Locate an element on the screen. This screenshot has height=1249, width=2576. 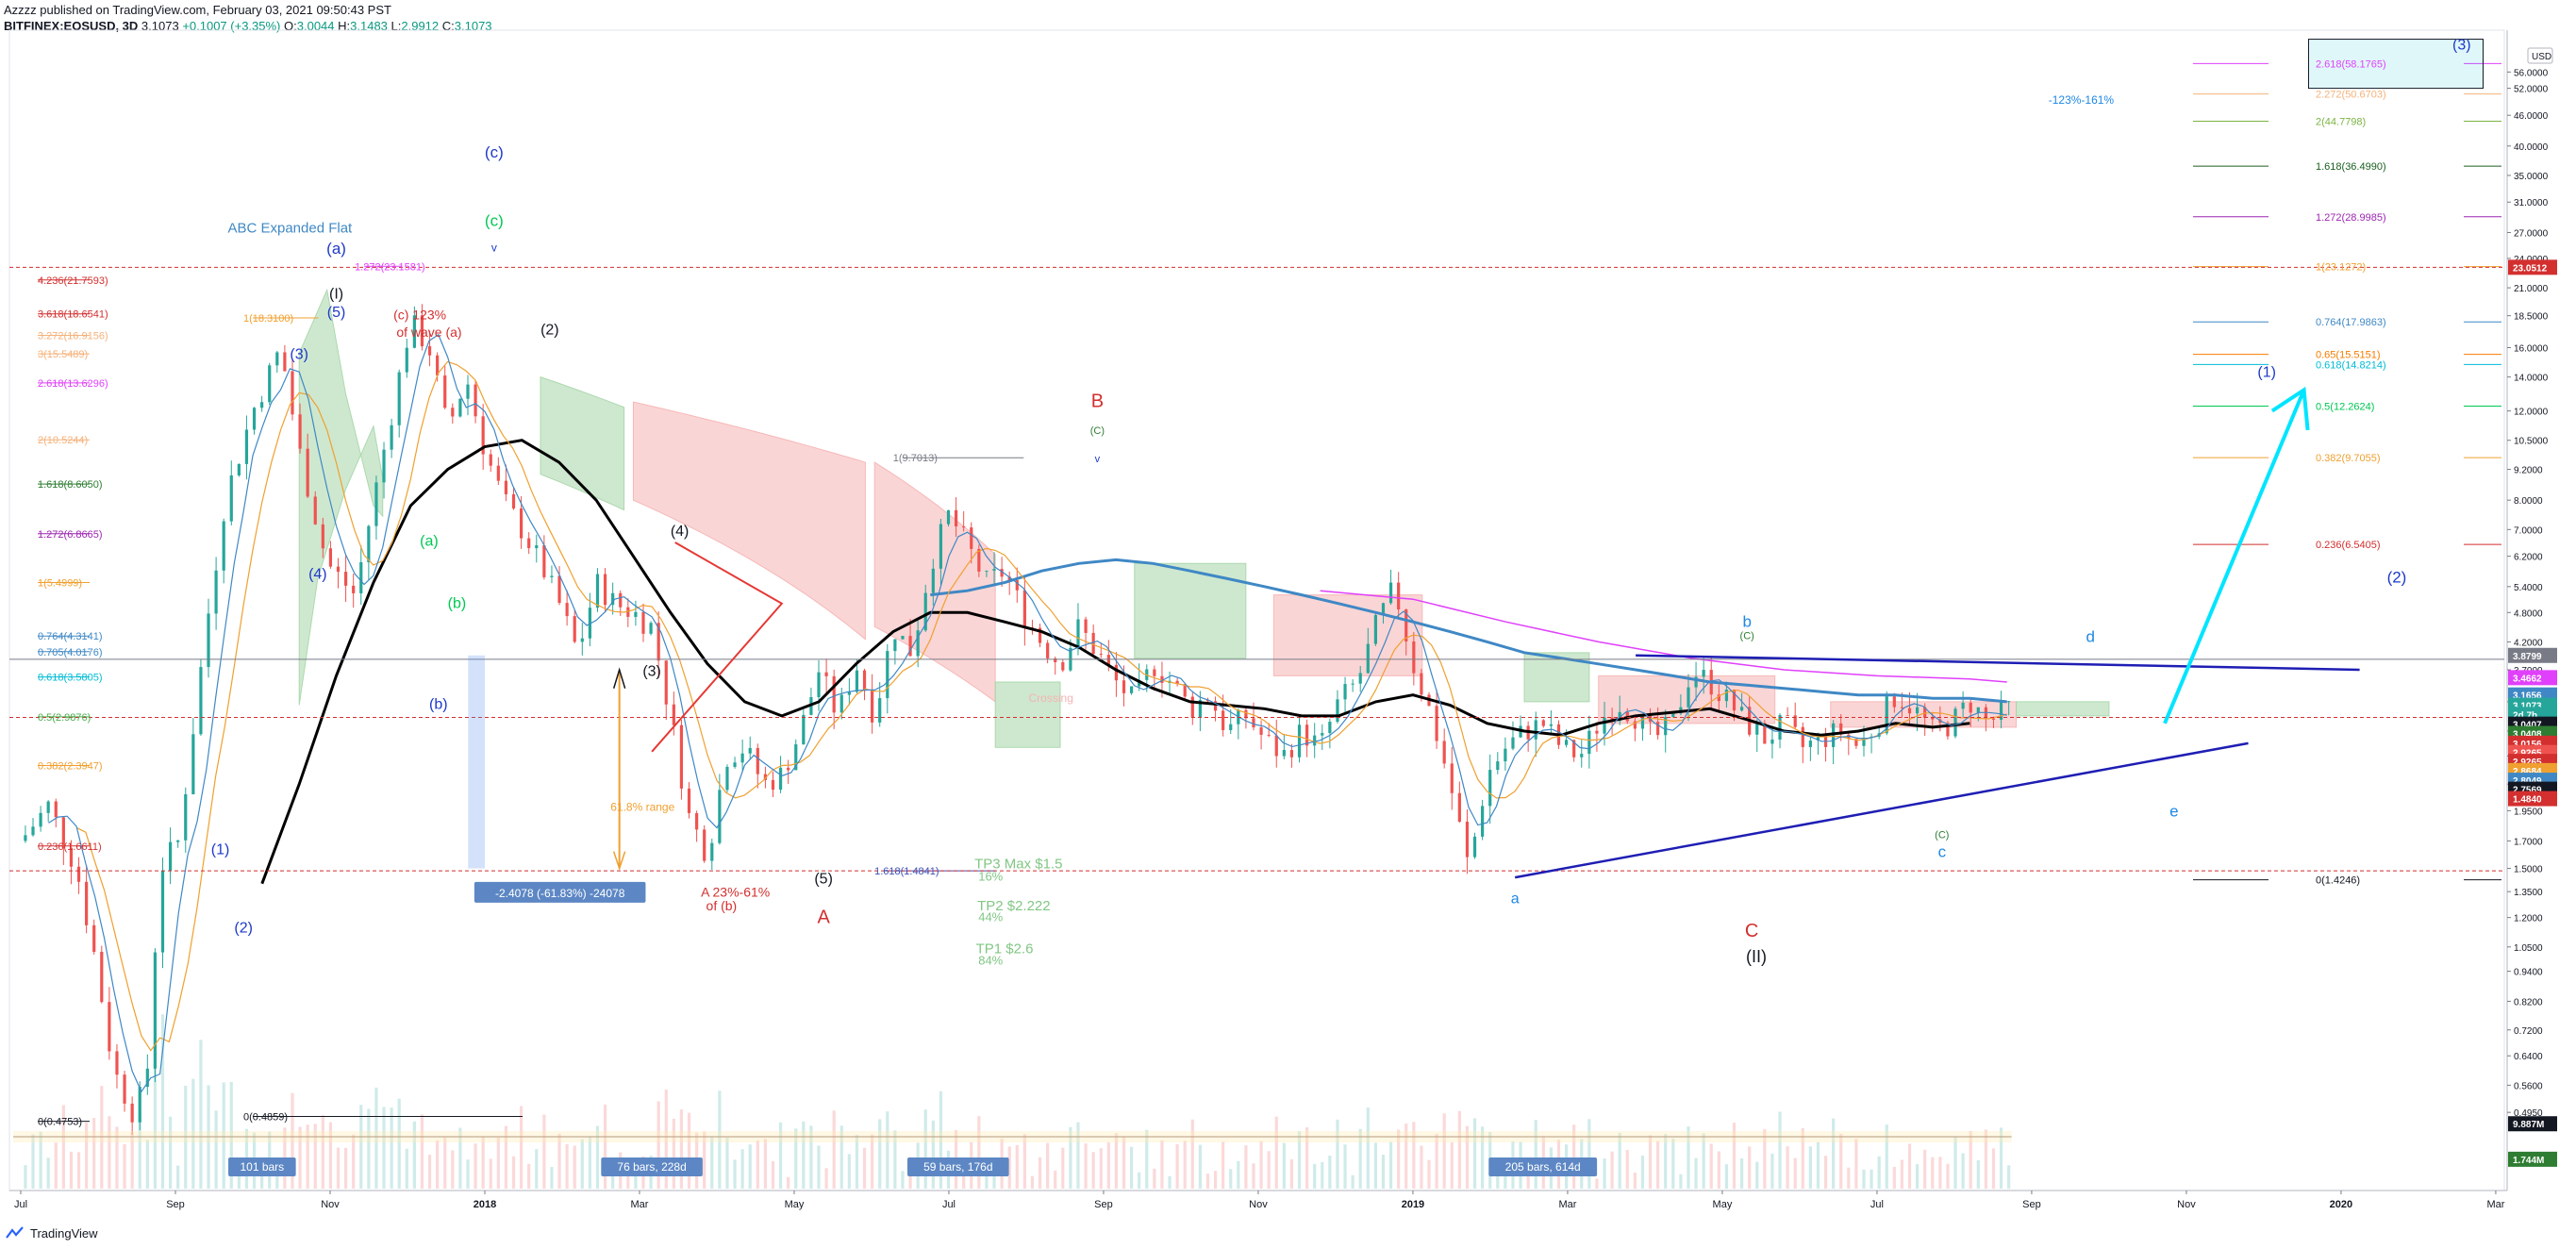
measure-badge-label: -2.4078 (-61.83%) -24078 is located at coordinates (560, 894).